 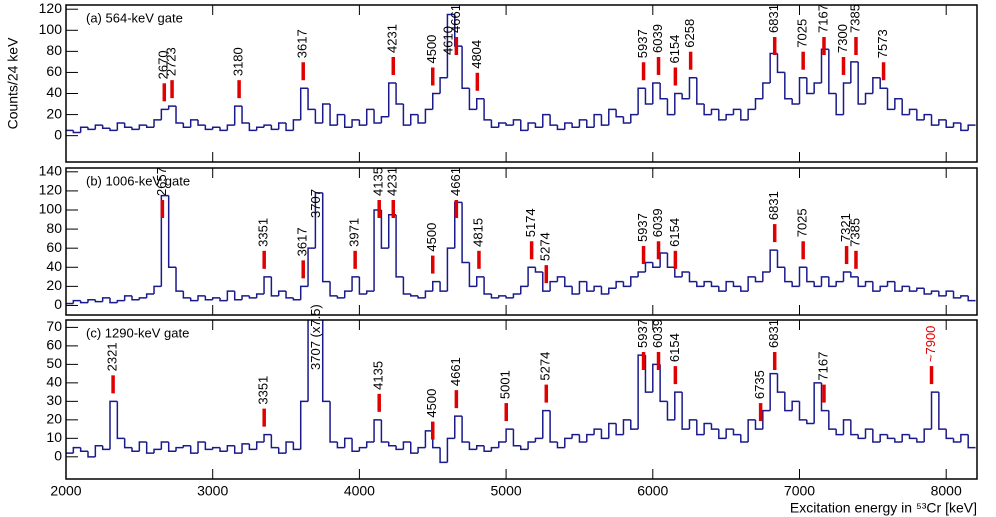 What do you see at coordinates (13, 83) in the screenshot?
I see `y-axis-label: Counts/24 keV` at bounding box center [13, 83].